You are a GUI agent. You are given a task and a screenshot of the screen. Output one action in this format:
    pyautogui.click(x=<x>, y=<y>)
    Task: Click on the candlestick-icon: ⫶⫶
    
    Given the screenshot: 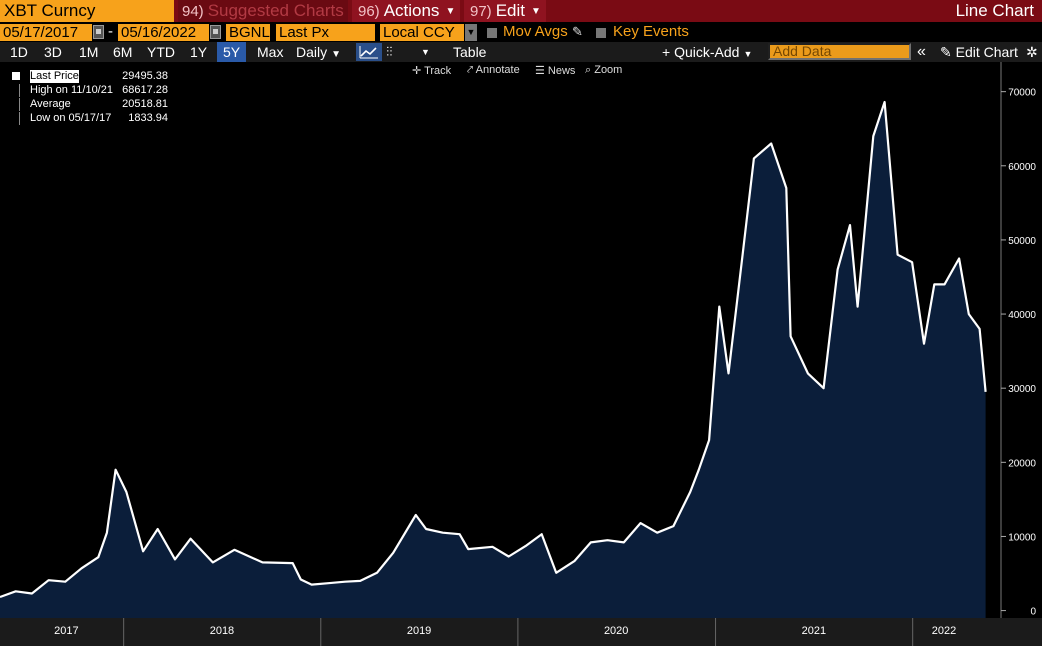 What is the action you would take?
    pyautogui.click(x=389, y=51)
    